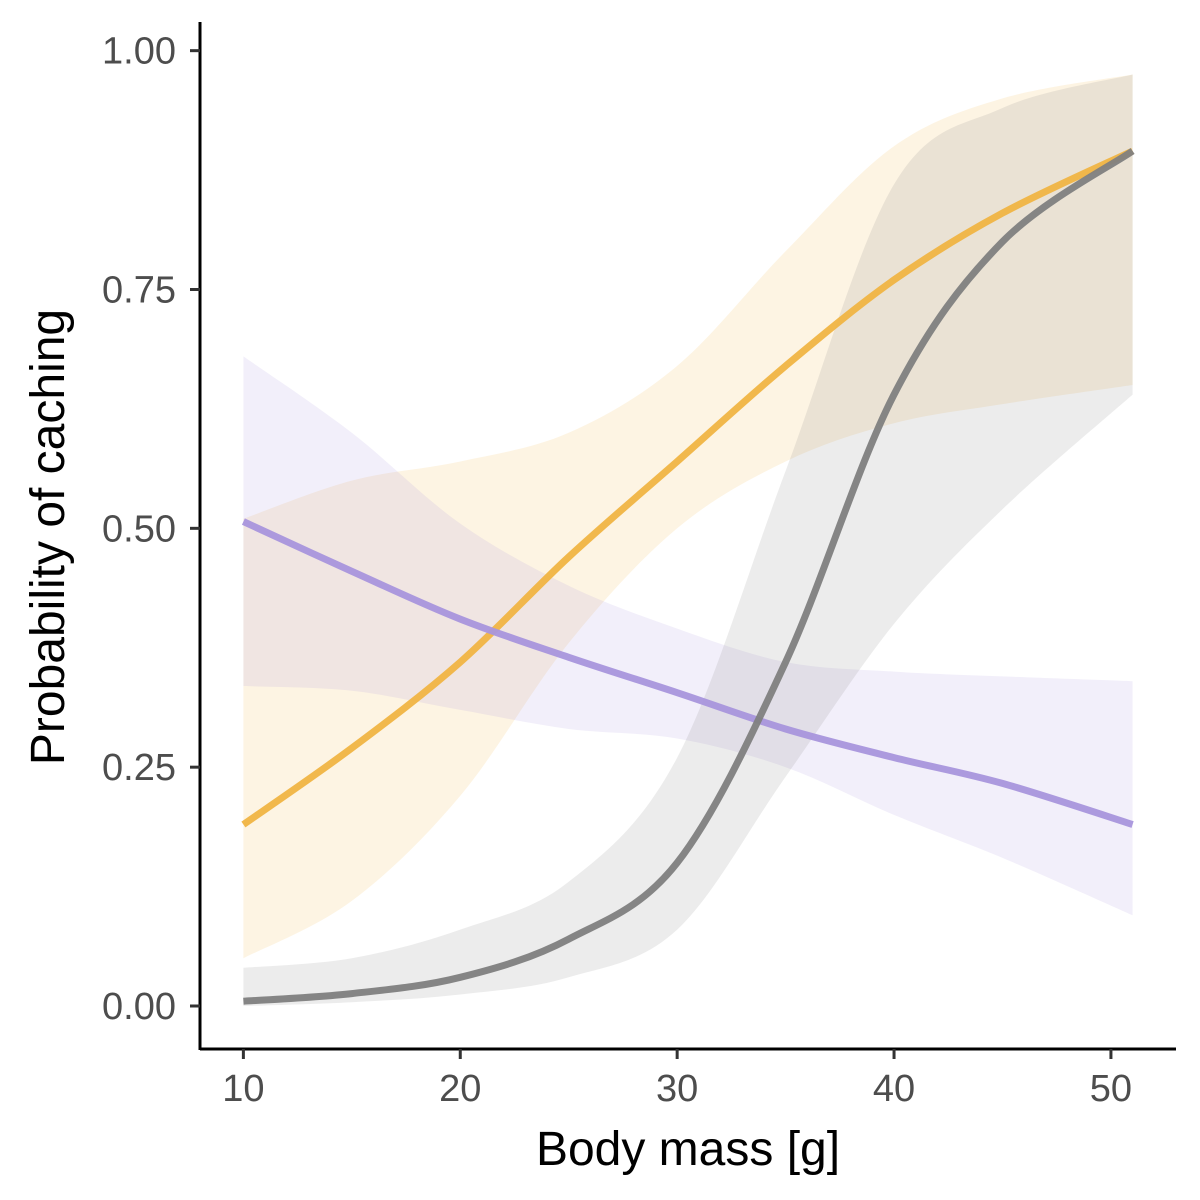 The width and height of the screenshot is (1200, 1200). What do you see at coordinates (460, 1089) in the screenshot?
I see `x-tick-label: 20` at bounding box center [460, 1089].